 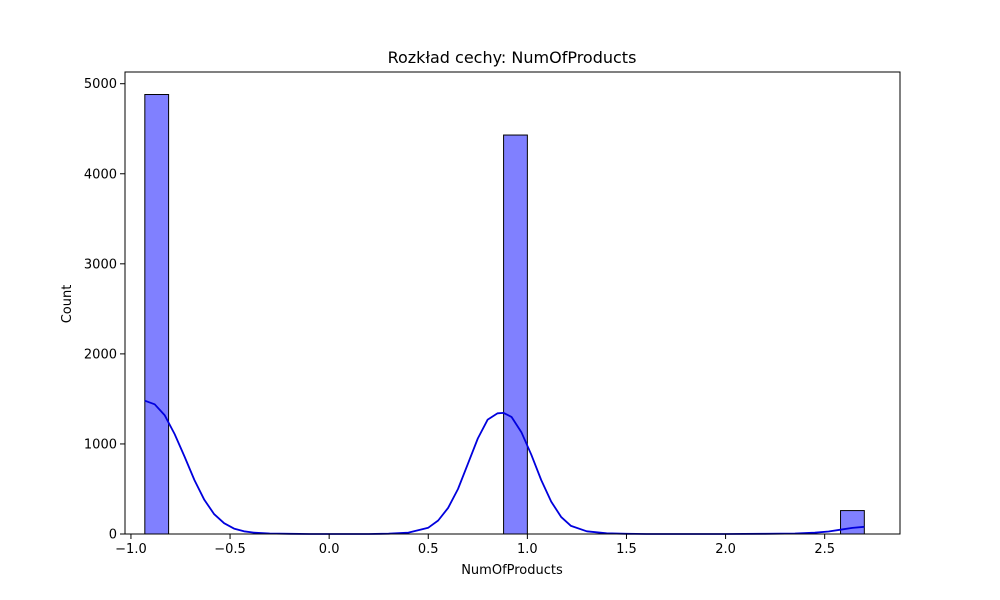 What do you see at coordinates (100, 174) in the screenshot?
I see `y-tick-label-4: 4000` at bounding box center [100, 174].